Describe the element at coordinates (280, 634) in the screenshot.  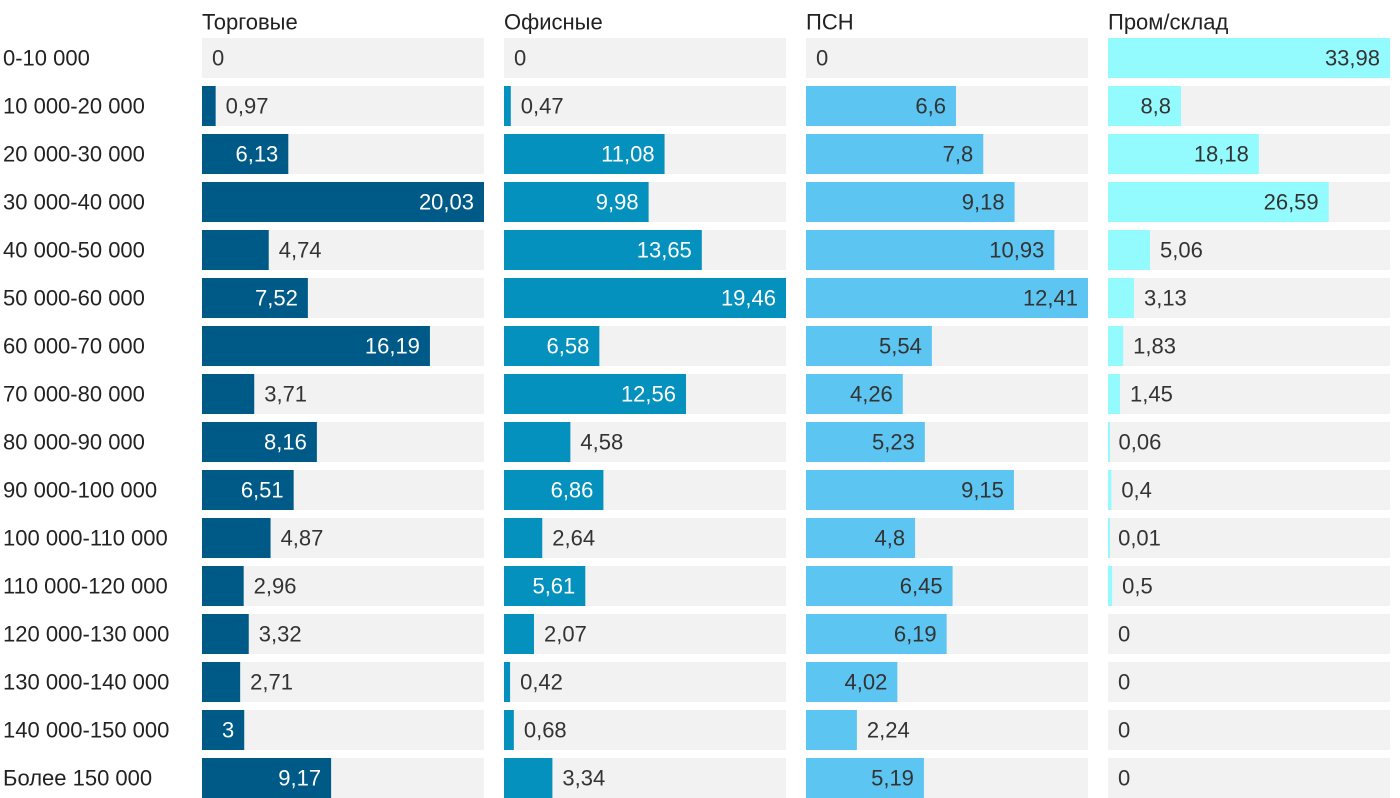
I see `data-label: 3,32` at that location.